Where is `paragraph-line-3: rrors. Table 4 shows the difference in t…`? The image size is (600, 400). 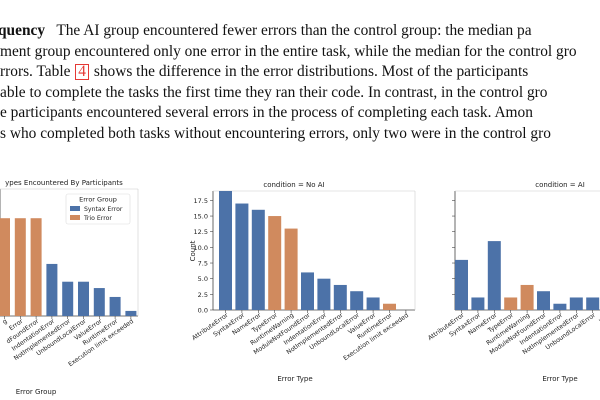 paragraph-line-3: rrors. Table 4 shows the difference in t… is located at coordinates (264, 72).